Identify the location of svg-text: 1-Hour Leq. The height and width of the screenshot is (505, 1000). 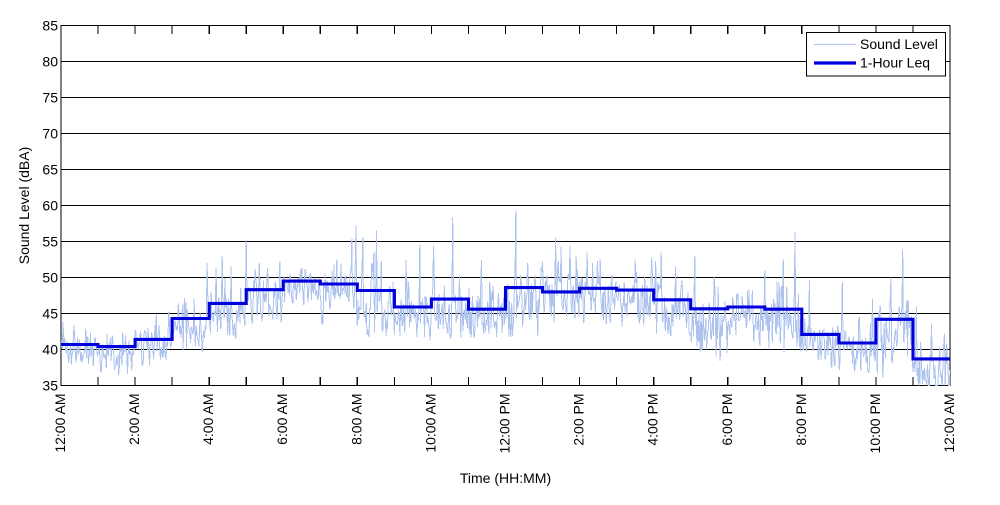
(895, 63).